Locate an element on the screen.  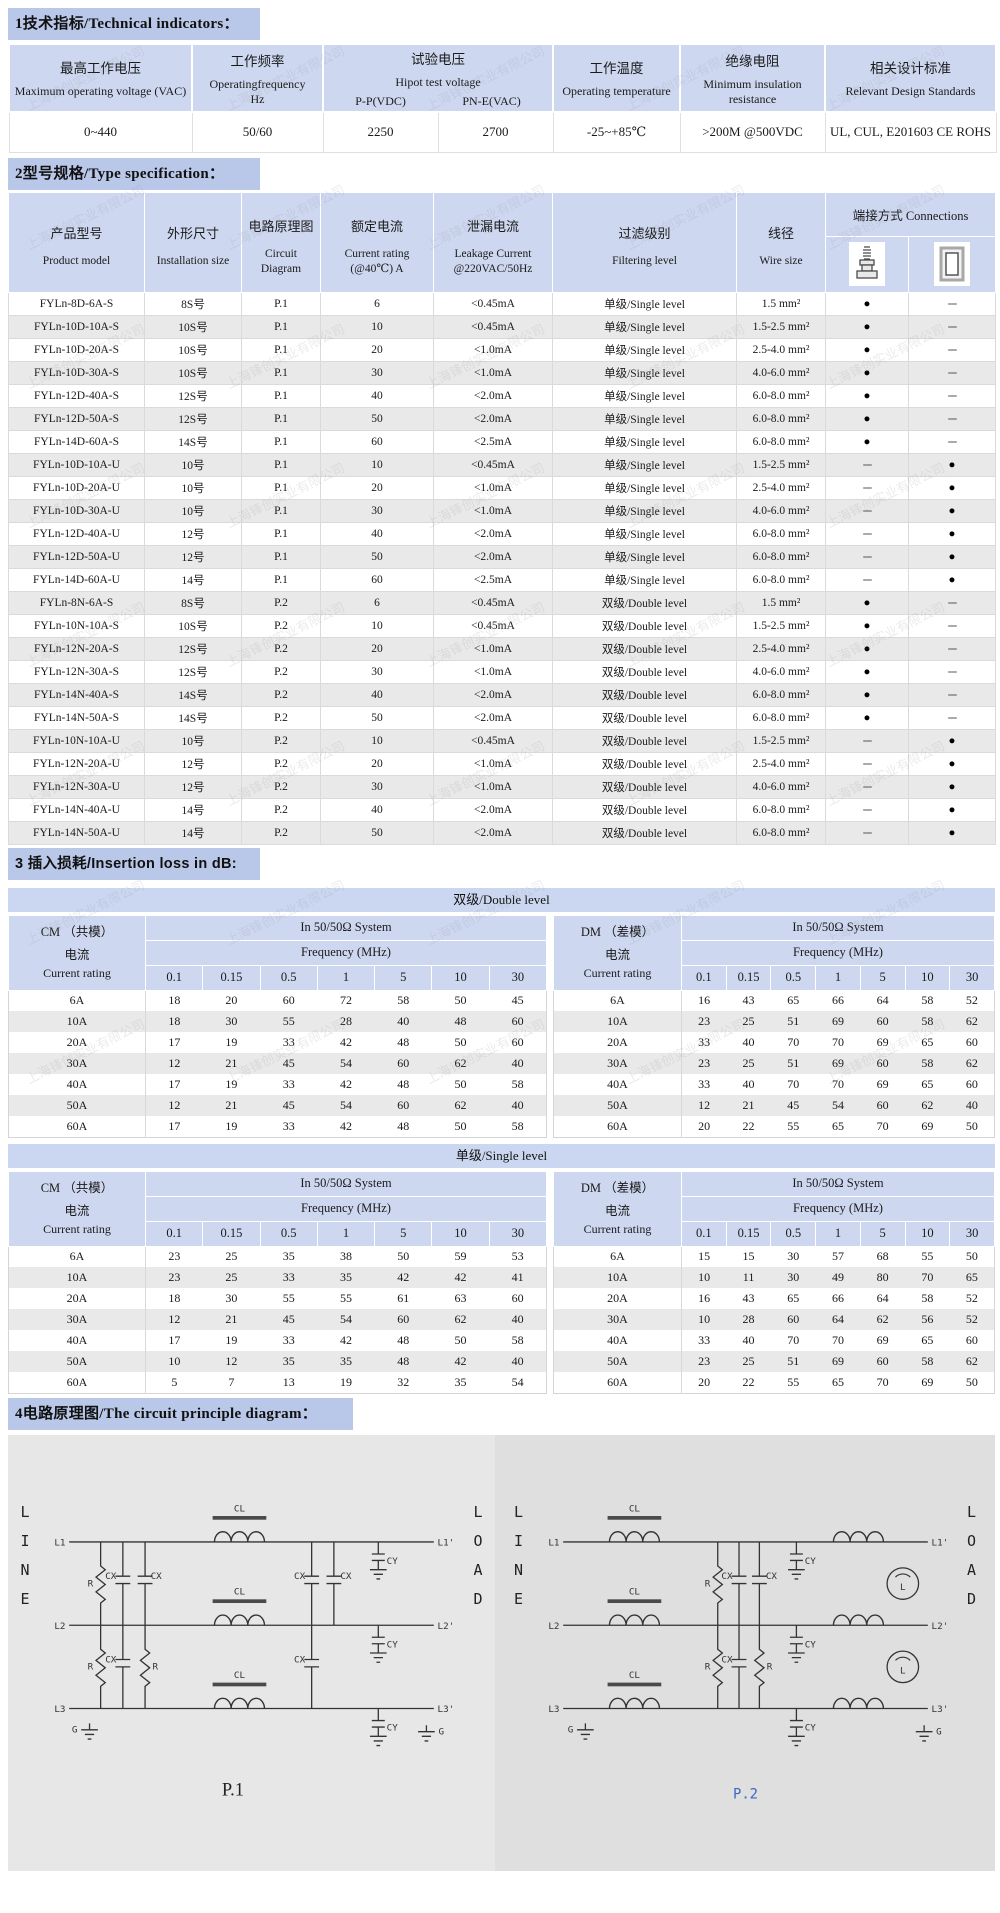
tech-col-standards: 相关设计标准 Relevant Design Standards is located at coordinates (910, 78).